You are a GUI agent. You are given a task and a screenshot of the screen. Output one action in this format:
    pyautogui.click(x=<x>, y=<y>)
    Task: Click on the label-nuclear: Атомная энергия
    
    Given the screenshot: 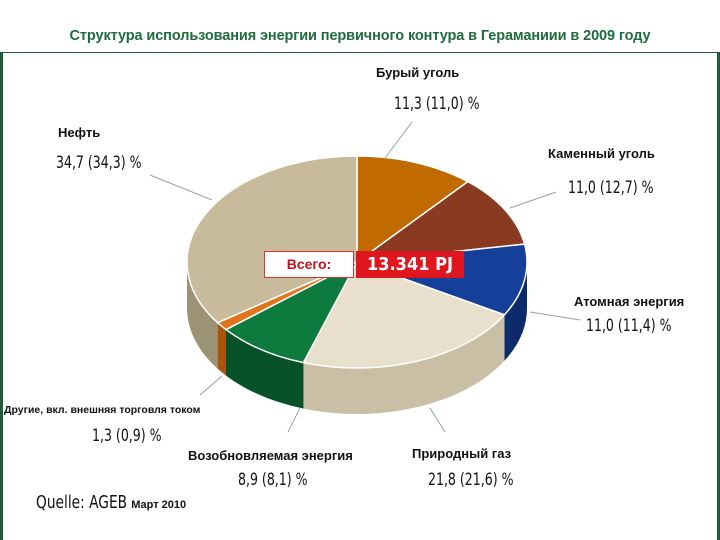 What is the action you would take?
    pyautogui.click(x=629, y=301)
    